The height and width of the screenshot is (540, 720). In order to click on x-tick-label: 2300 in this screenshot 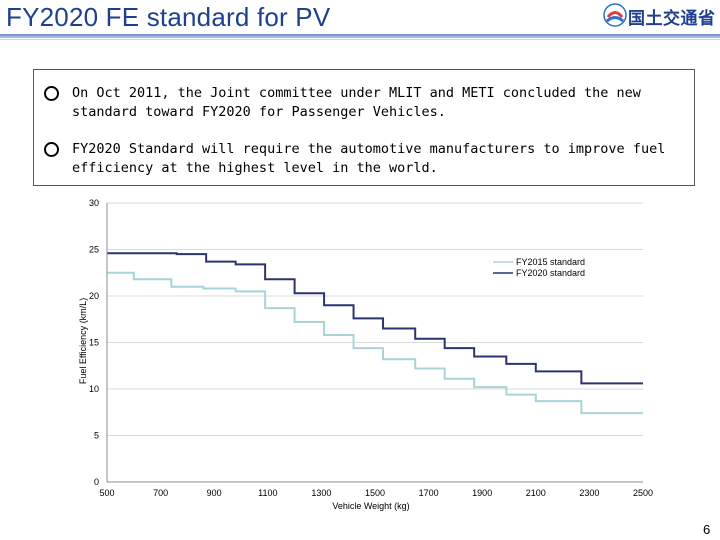, I will do `click(589, 493)`.